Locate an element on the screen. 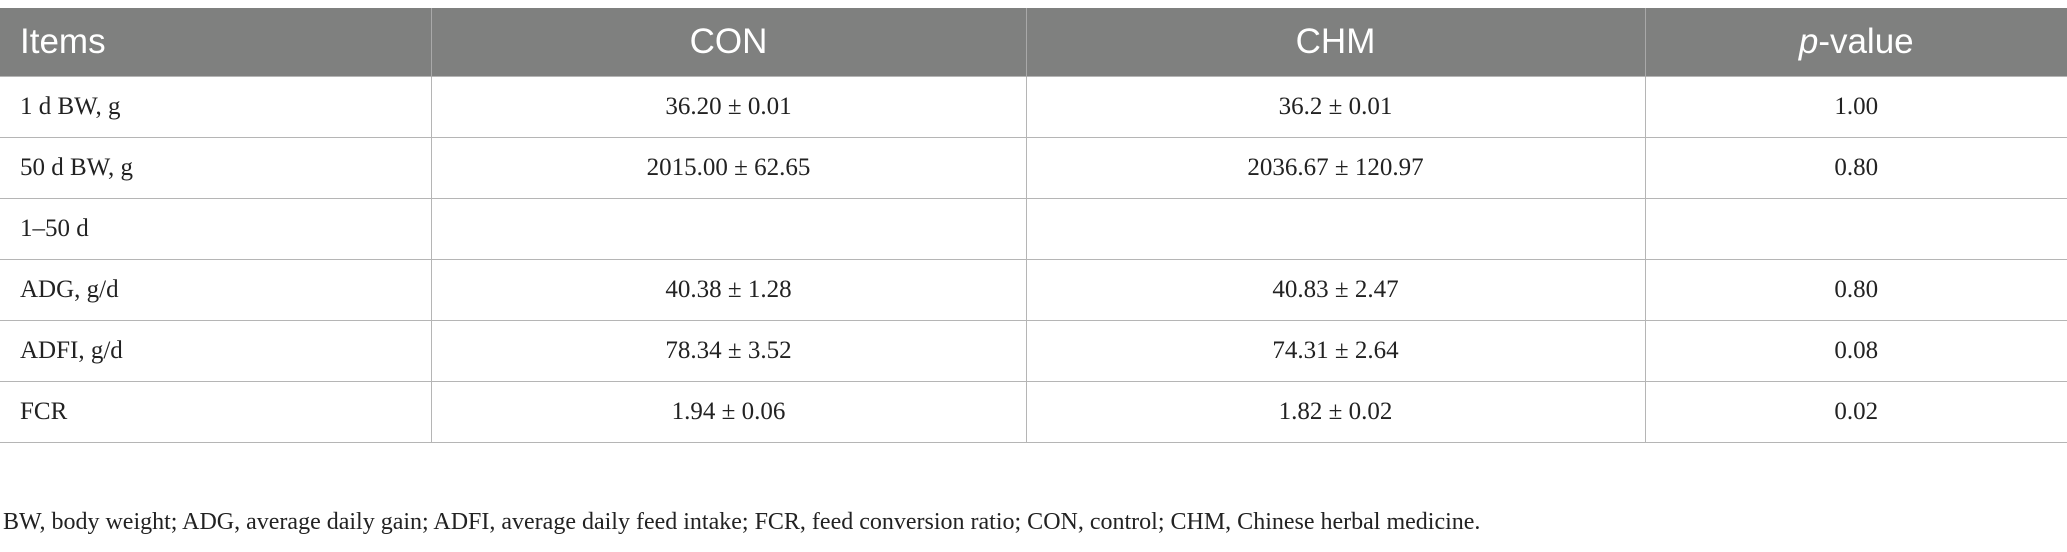 The image size is (2067, 552). cell-p-value is located at coordinates (1855, 229).